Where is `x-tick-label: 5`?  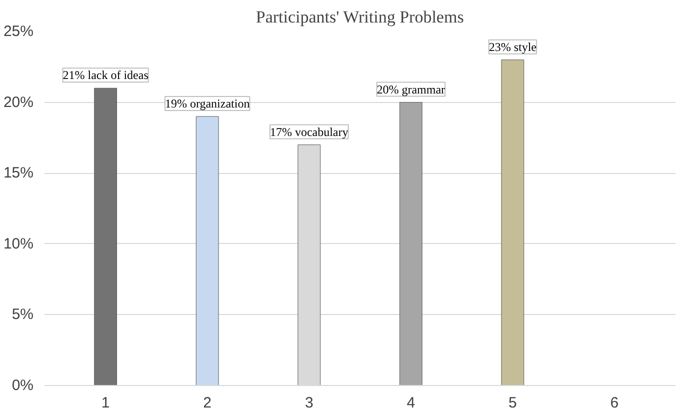
x-tick-label: 5 is located at coordinates (512, 403).